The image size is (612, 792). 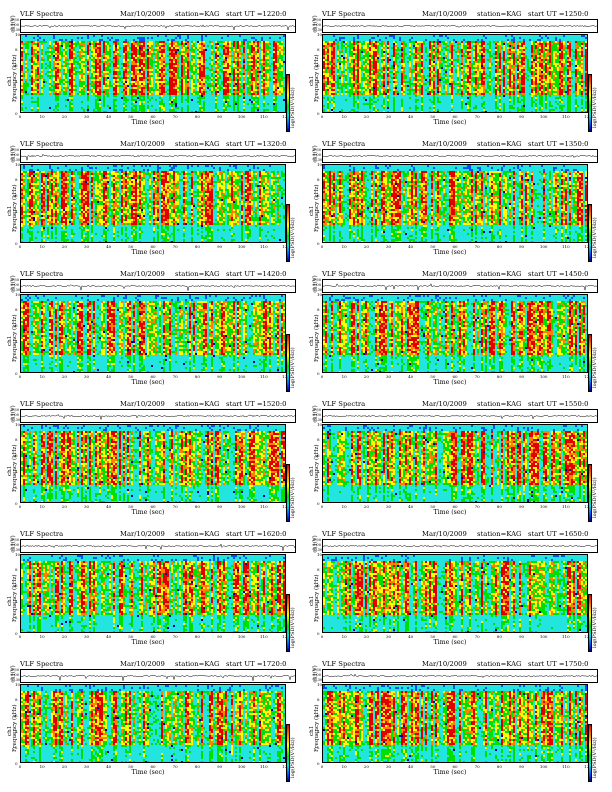 What do you see at coordinates (455, 73) in the screenshot?
I see `spectrogram-svg` at bounding box center [455, 73].